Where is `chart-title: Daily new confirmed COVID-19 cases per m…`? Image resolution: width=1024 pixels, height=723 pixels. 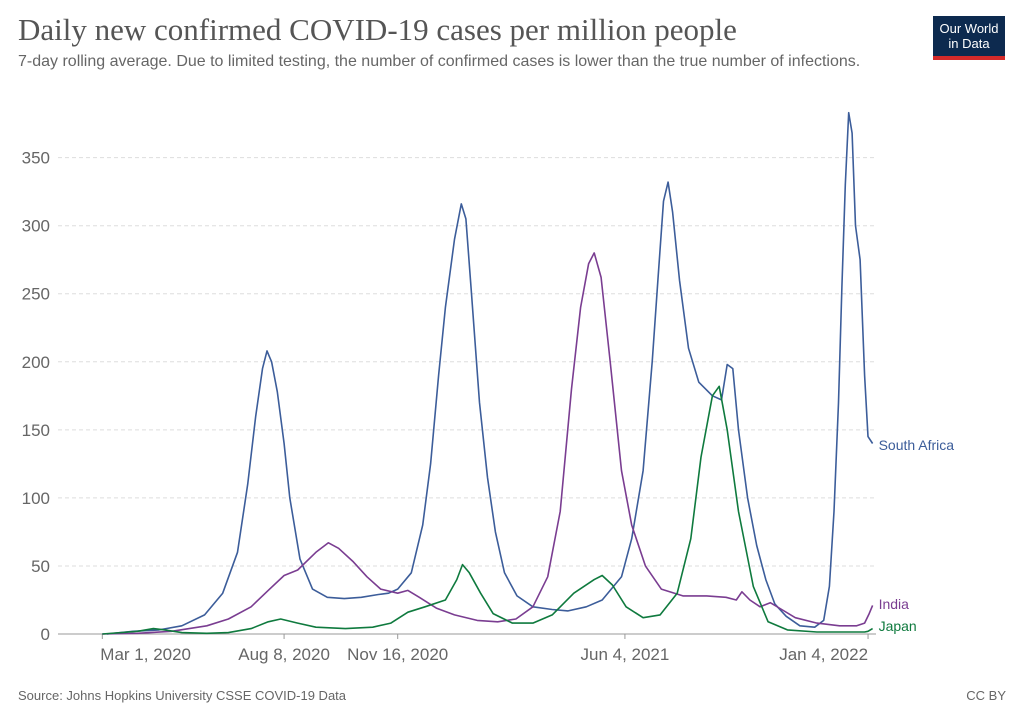 chart-title: Daily new confirmed COVID-19 cases per m… is located at coordinates (377, 29).